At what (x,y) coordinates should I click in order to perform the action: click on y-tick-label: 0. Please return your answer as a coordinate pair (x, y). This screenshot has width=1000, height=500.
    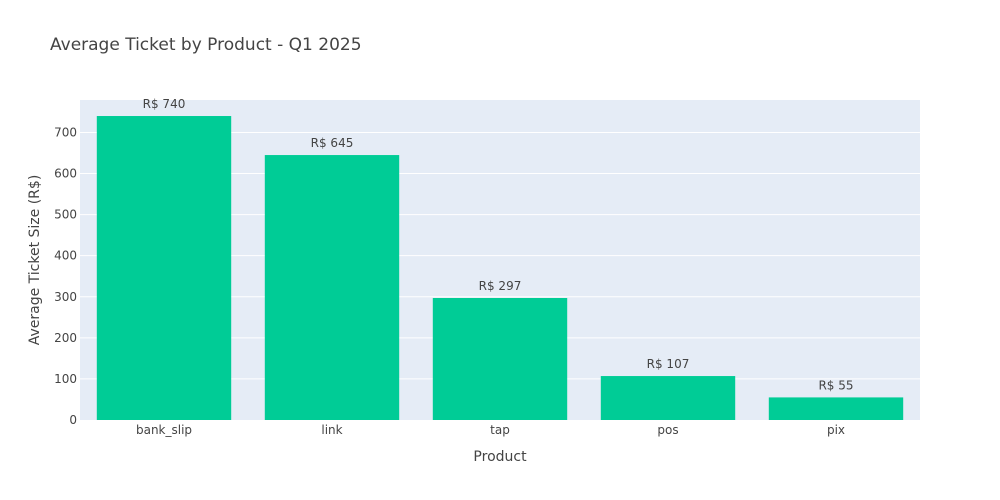
    Looking at the image, I should click on (73, 420).